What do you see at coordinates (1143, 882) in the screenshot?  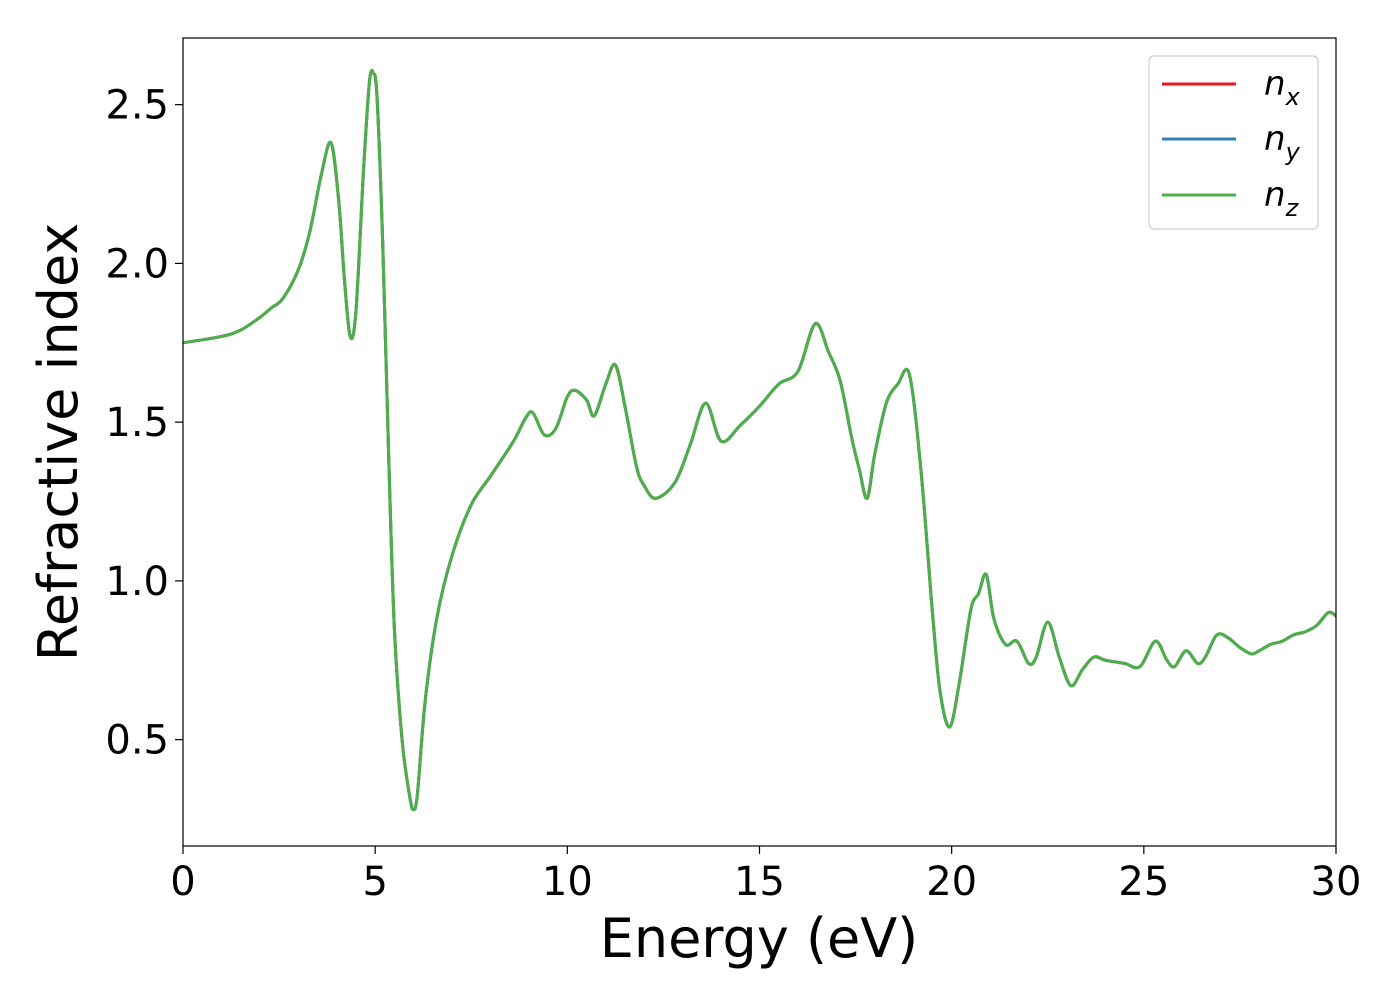 I see `x-tick-label: 25` at bounding box center [1143, 882].